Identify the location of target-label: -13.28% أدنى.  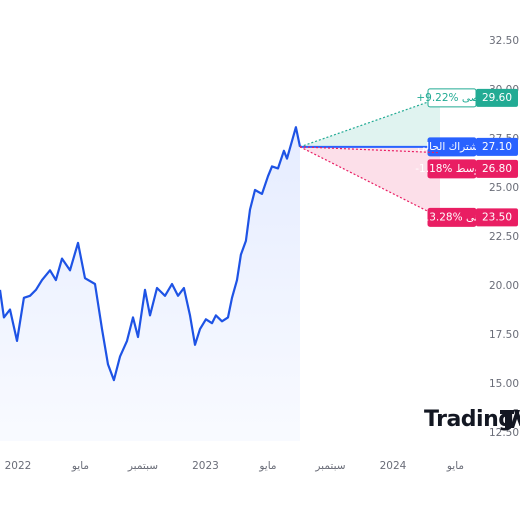
(452, 216).